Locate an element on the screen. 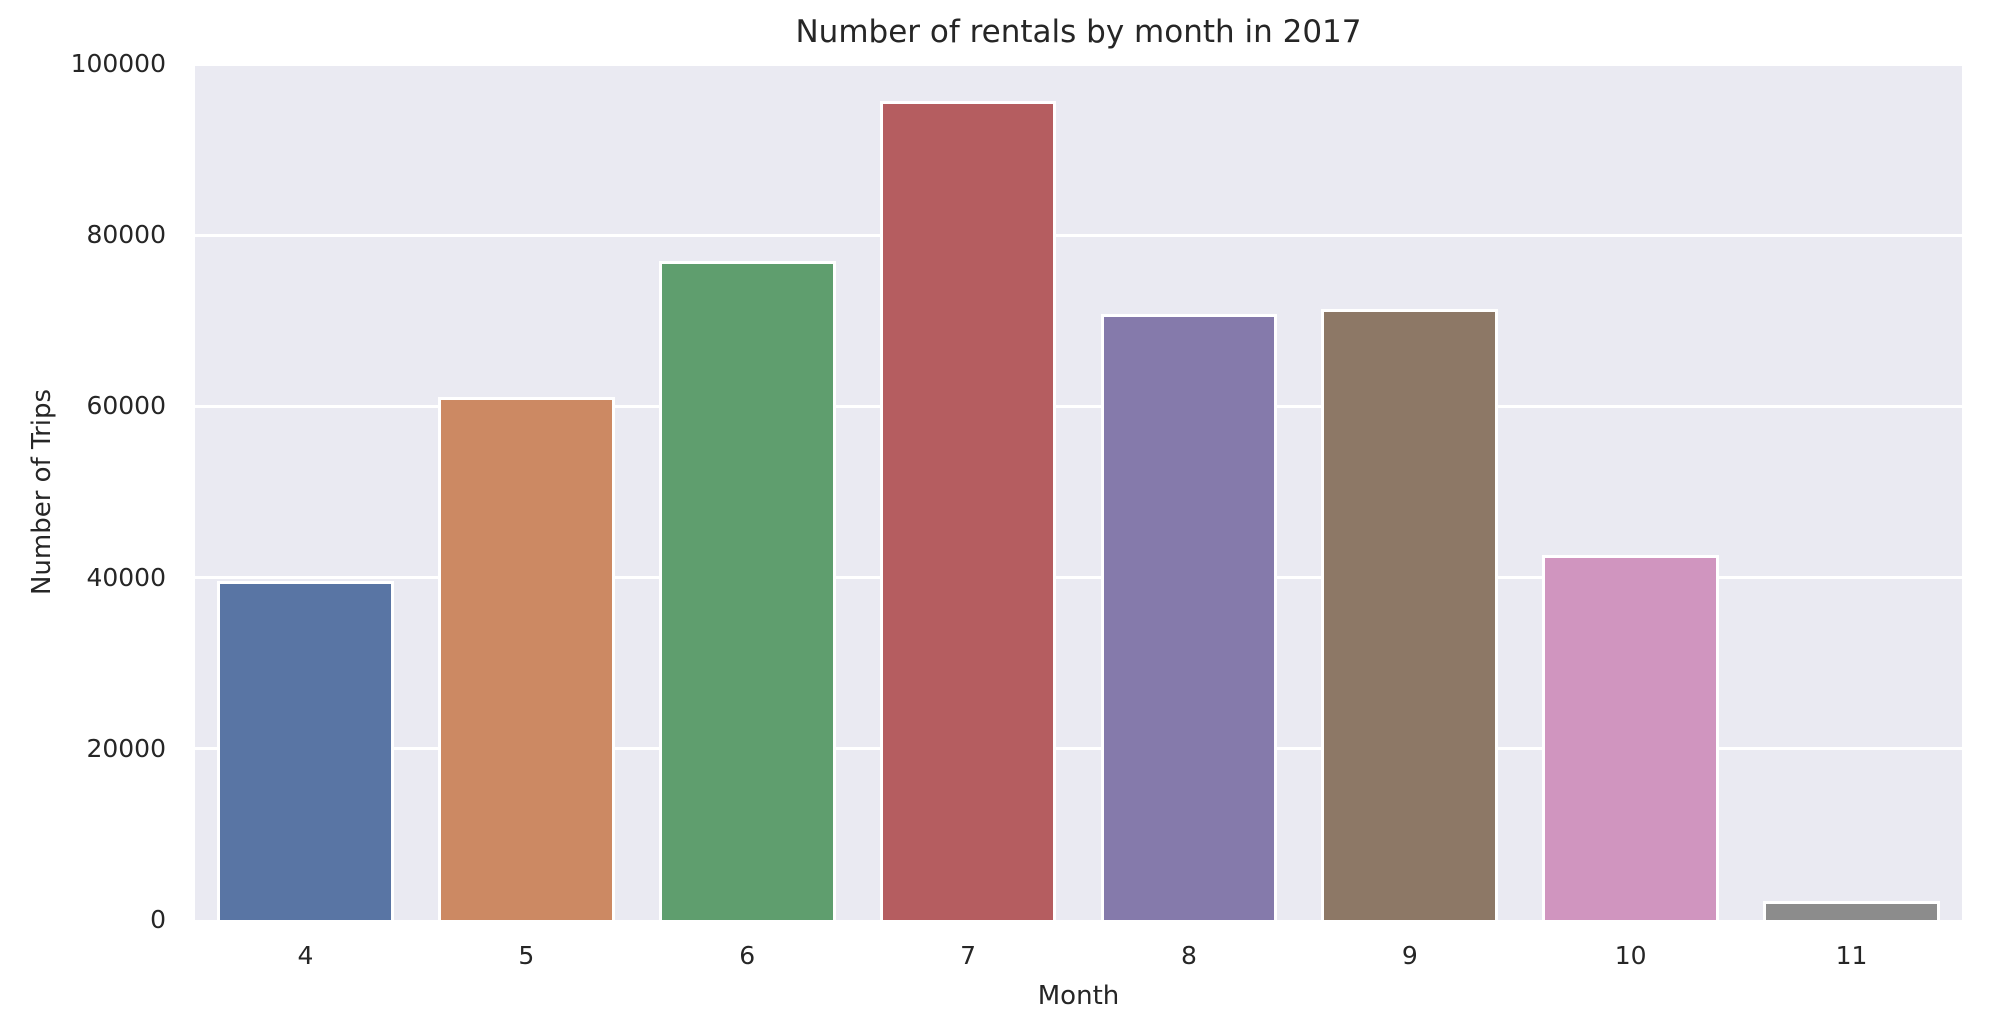  y-tick-label-80000: 80000 is located at coordinates (126, 235).